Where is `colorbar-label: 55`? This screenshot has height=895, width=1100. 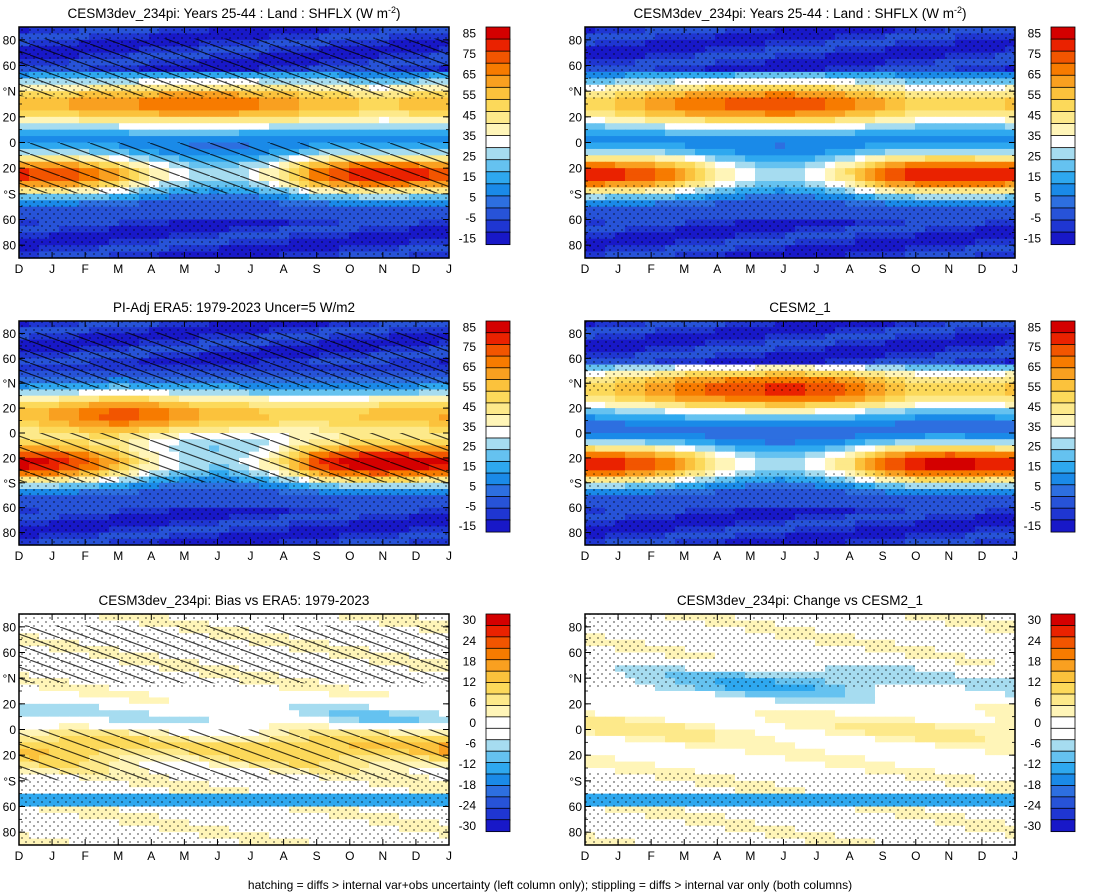
colorbar-label: 55 is located at coordinates (1035, 387).